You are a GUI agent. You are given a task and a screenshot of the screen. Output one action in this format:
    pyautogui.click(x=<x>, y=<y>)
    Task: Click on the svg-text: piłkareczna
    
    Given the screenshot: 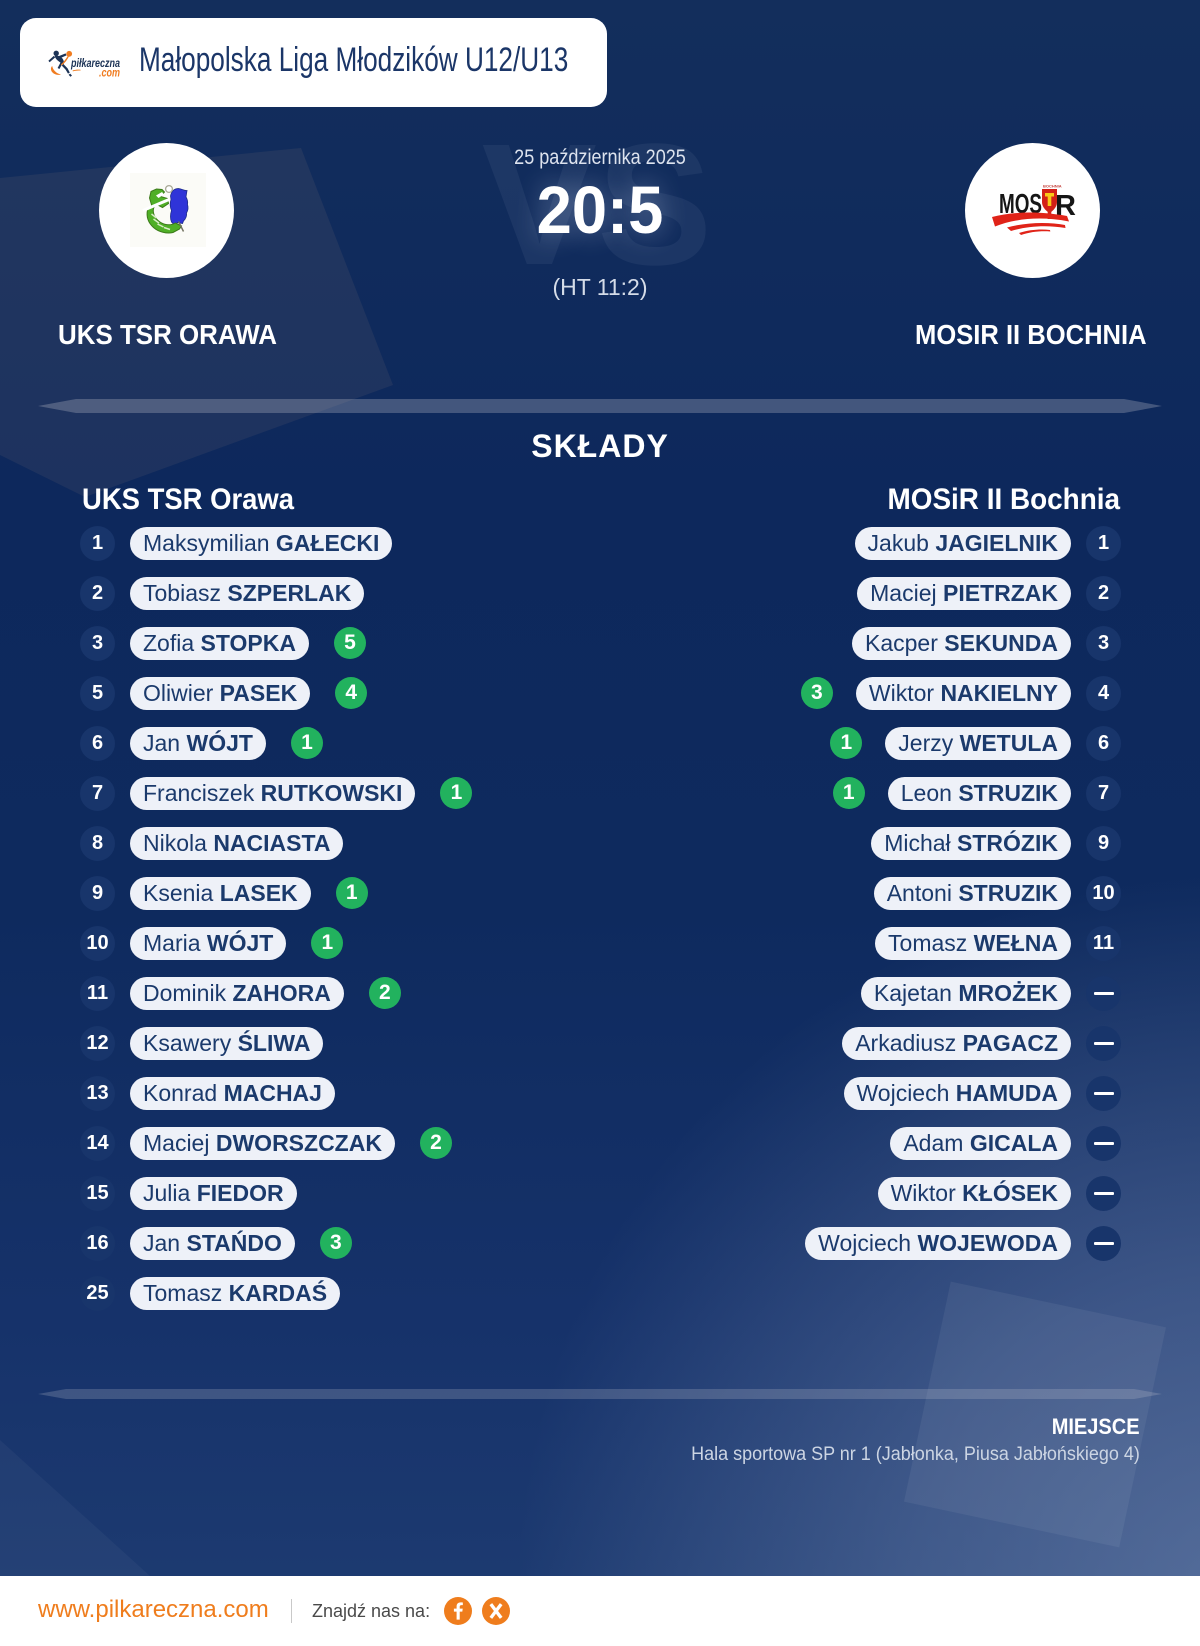 What is the action you would take?
    pyautogui.click(x=95, y=64)
    